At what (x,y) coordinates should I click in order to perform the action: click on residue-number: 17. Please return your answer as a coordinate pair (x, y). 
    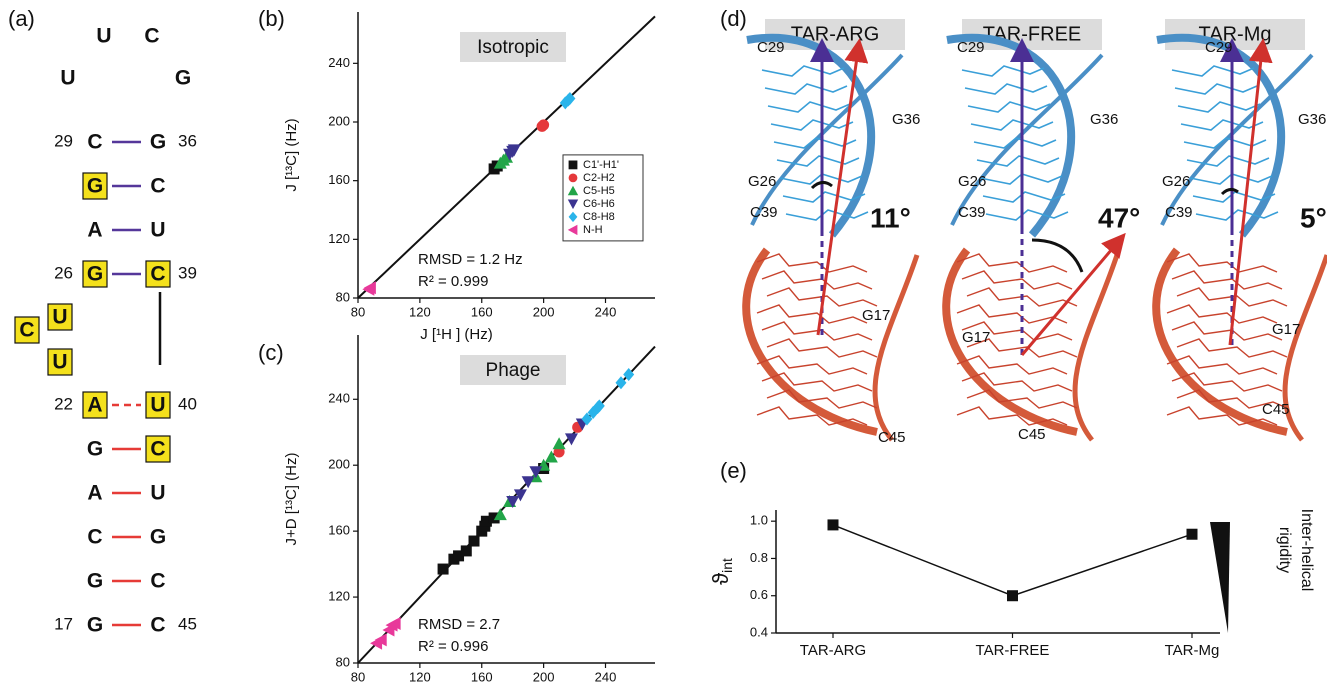
    Looking at the image, I should click on (63, 623).